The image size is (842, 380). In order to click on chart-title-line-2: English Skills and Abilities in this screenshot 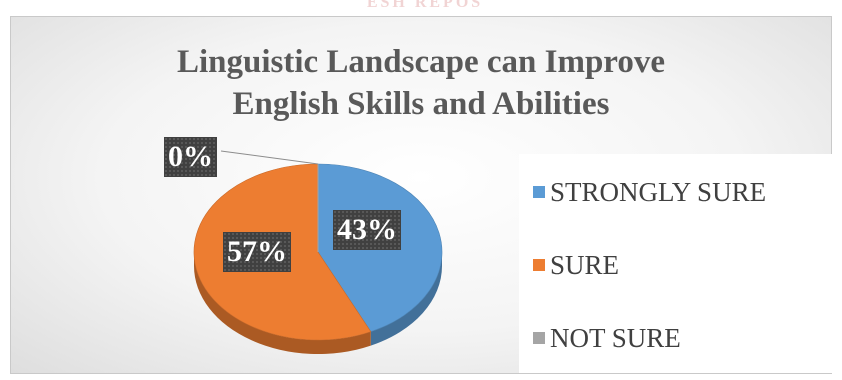, I will do `click(421, 104)`.